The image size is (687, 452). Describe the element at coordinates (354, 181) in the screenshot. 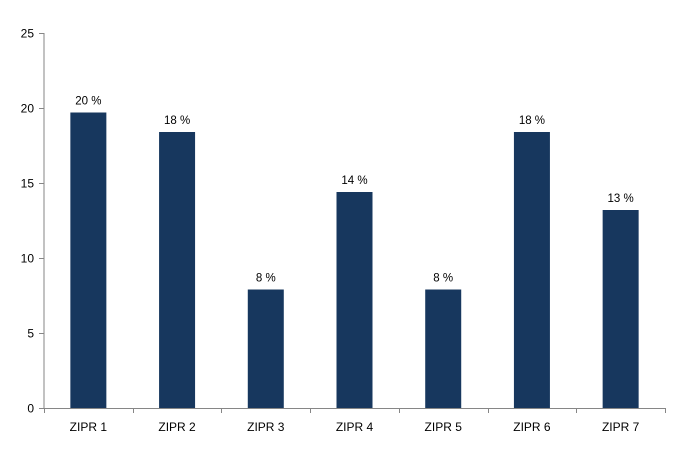

I see `data-label: 14 %` at that location.